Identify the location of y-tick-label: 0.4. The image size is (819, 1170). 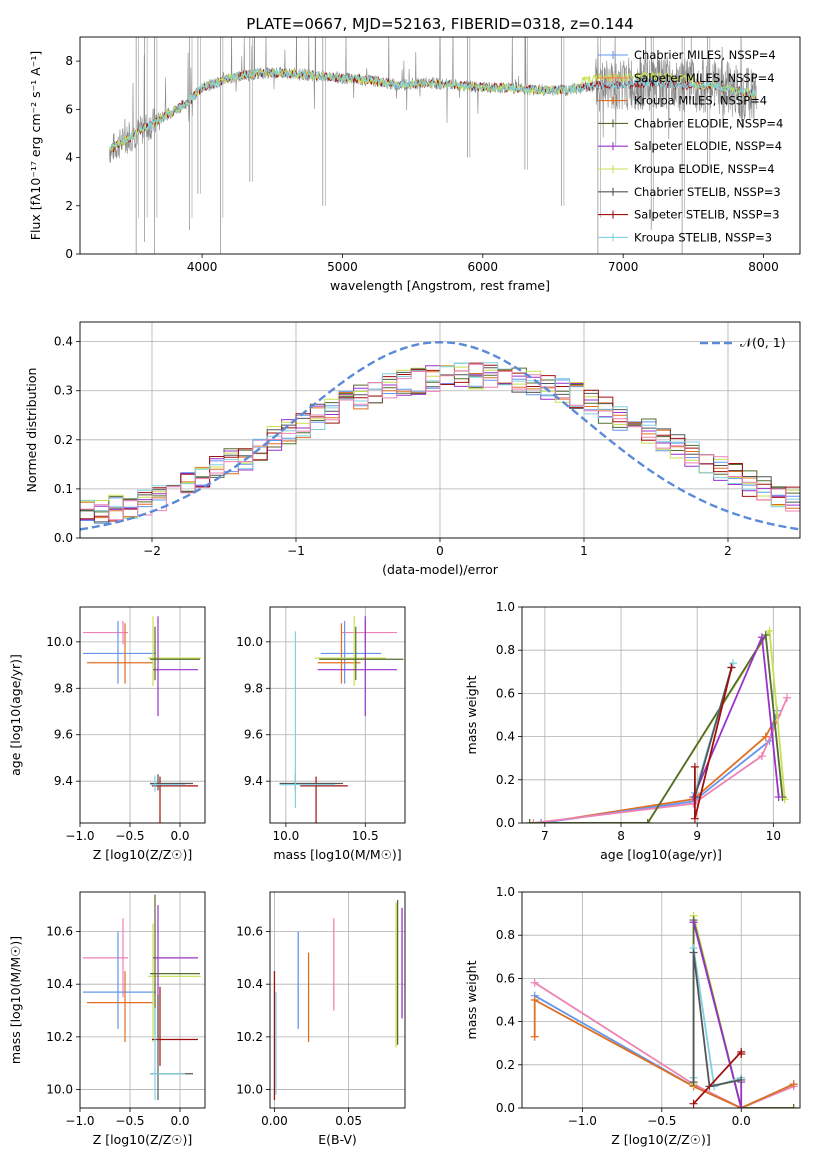
(505, 737).